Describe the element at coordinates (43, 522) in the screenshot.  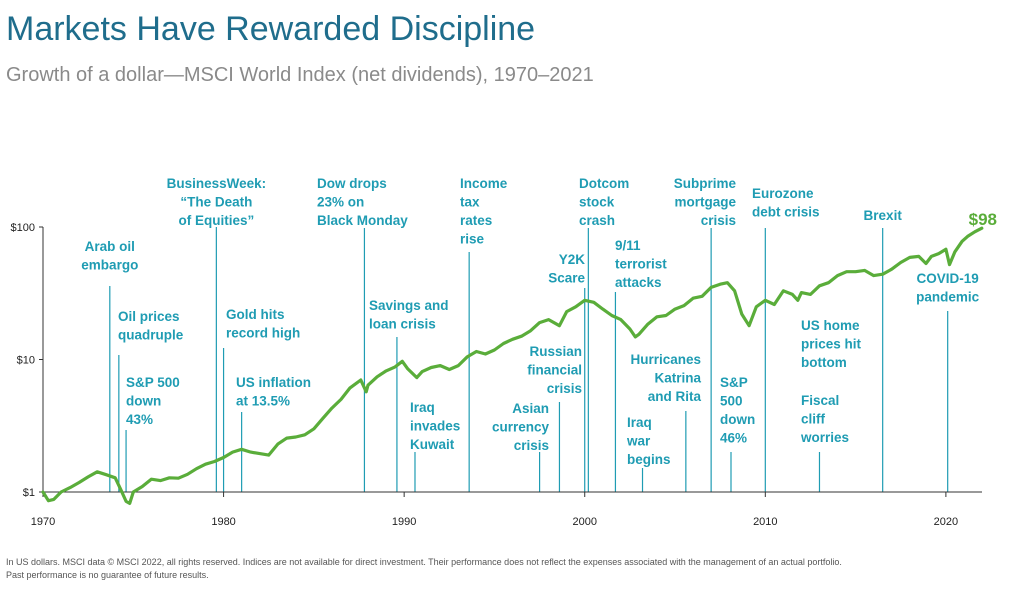
I see `x-tick-label: 1970` at that location.